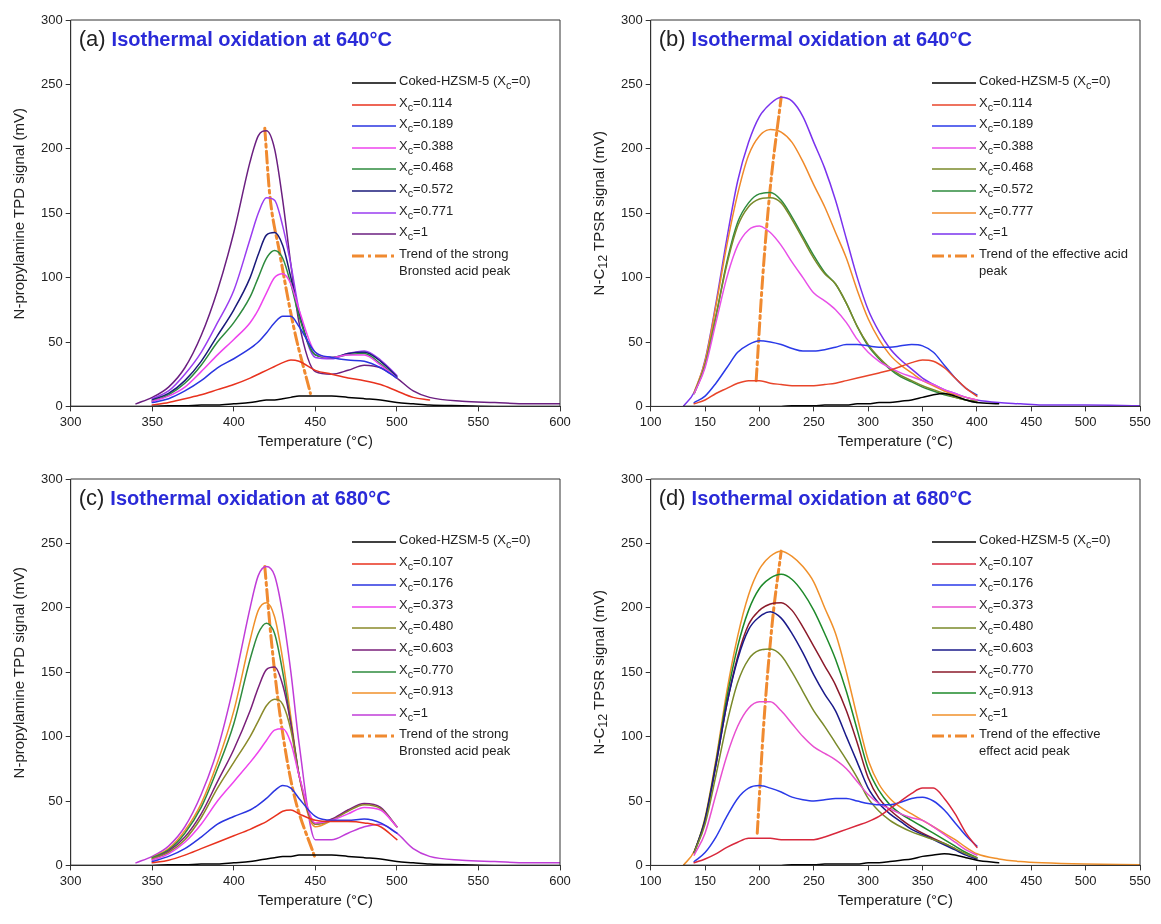 Image resolution: width=1161 pixels, height=924 pixels. Describe the element at coordinates (831, 39) in the screenshot. I see `chart-title: Isothermal oxidation at 640°C` at that location.